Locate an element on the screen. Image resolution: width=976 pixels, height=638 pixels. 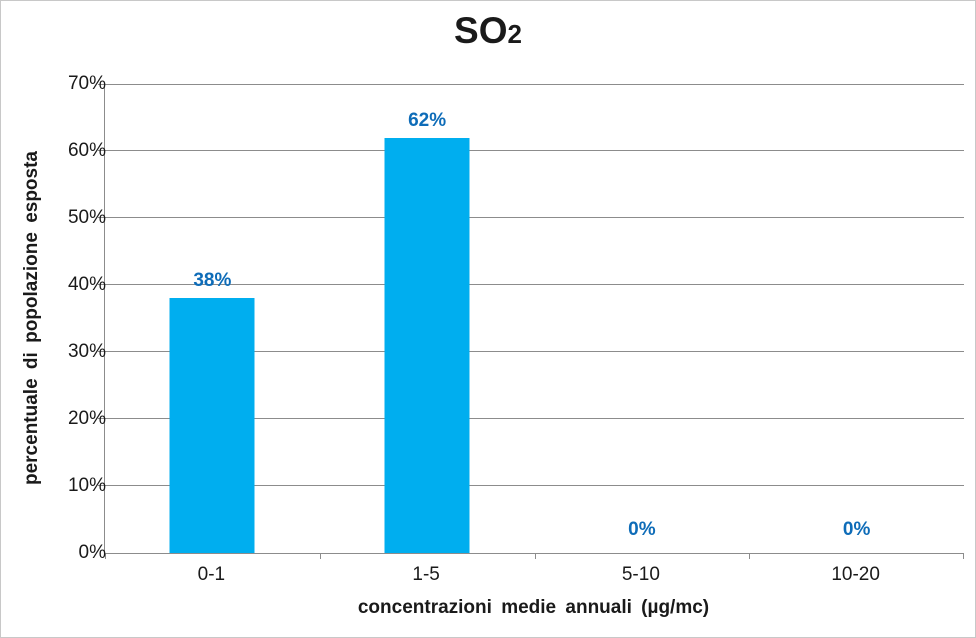
y-tick-label: 20% is located at coordinates (86, 418).